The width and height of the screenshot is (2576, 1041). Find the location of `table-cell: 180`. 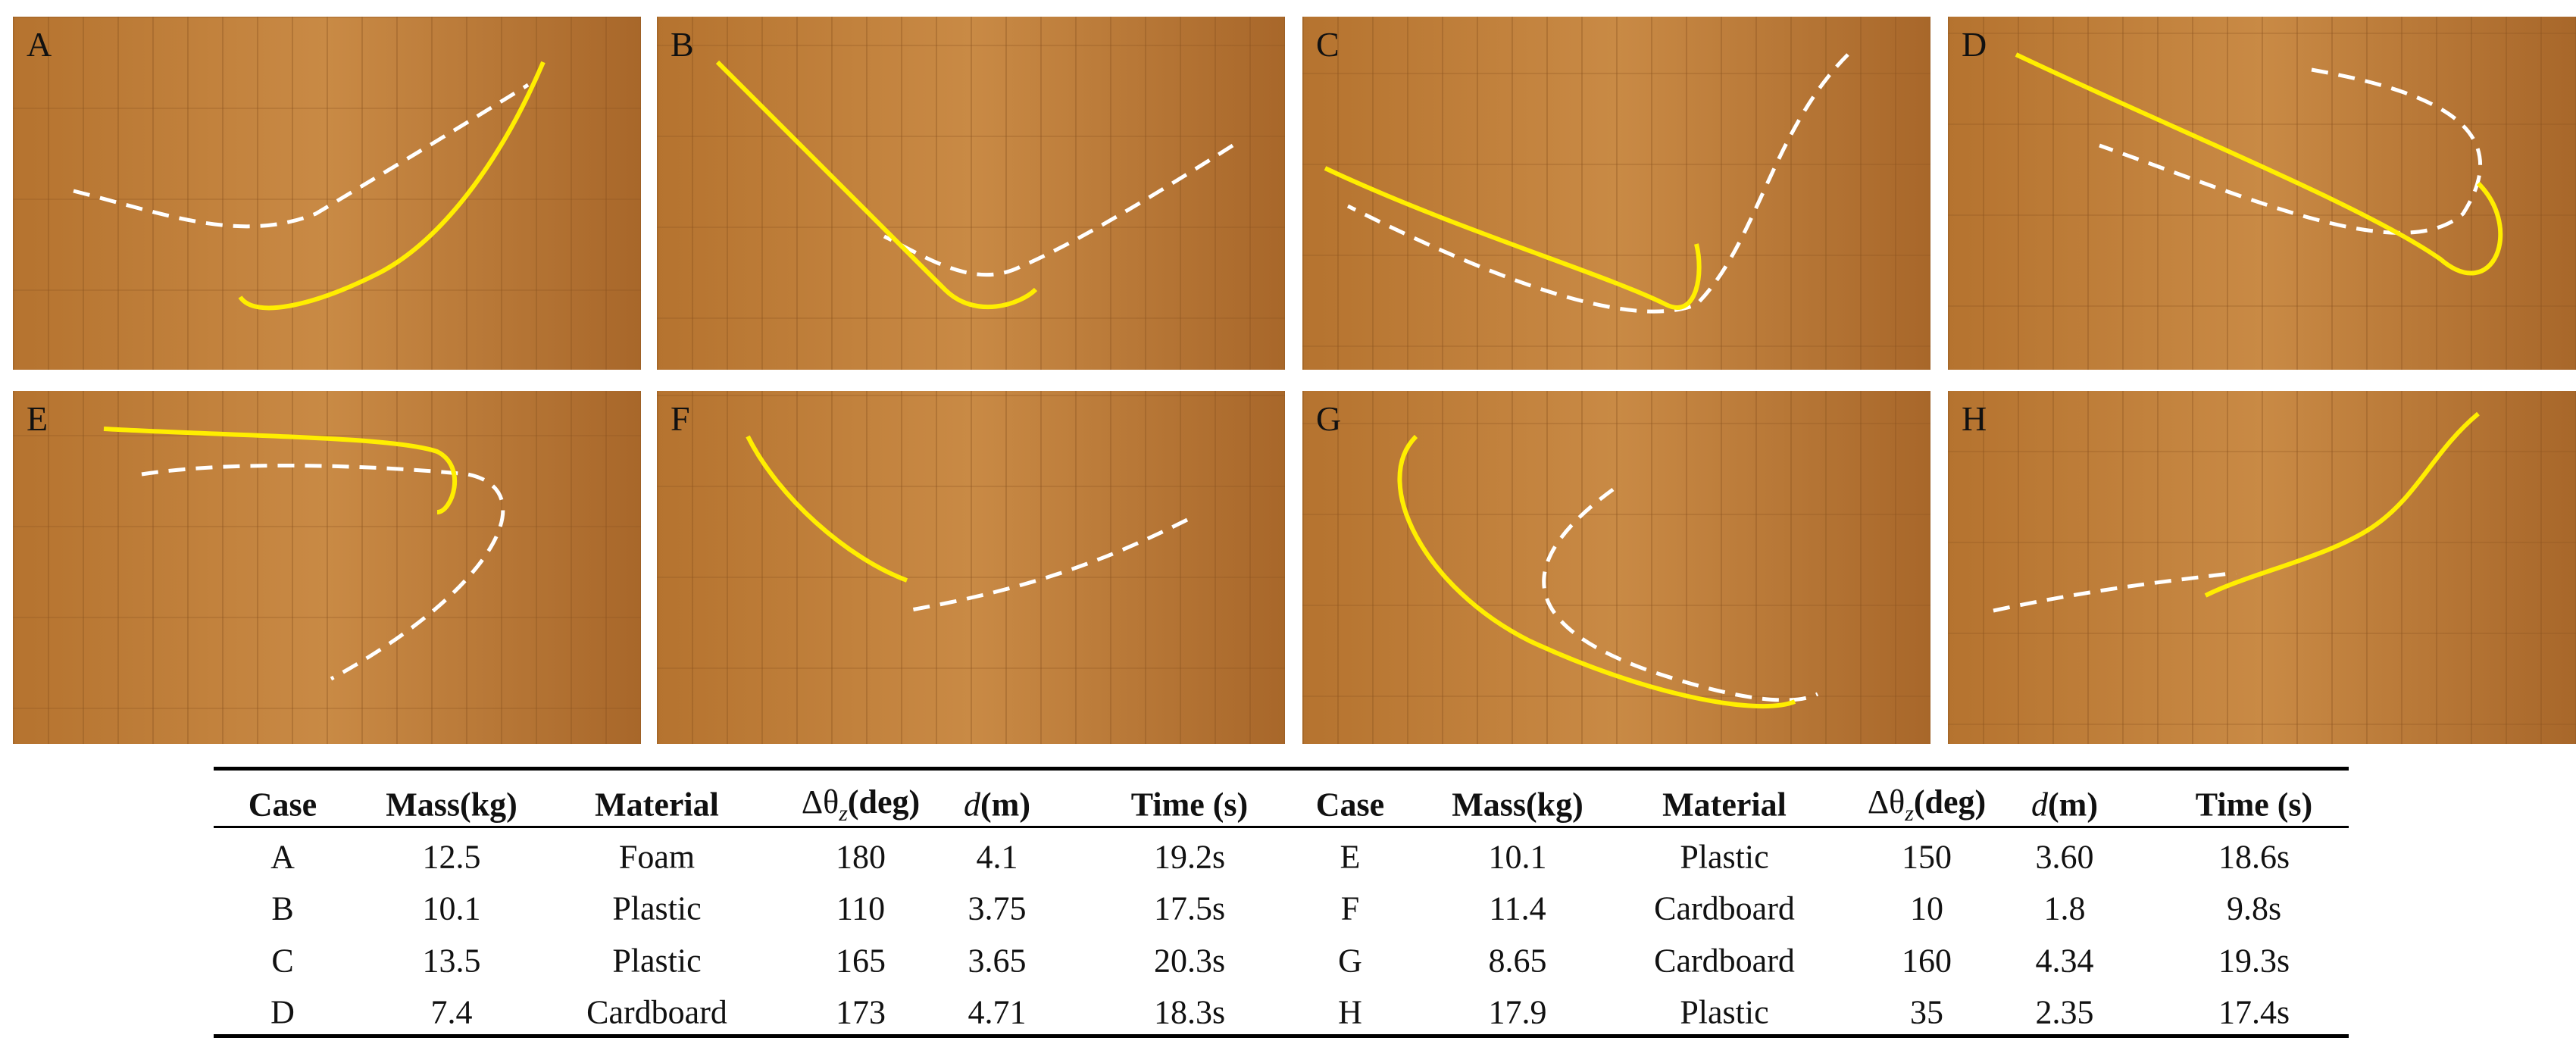

table-cell: 180 is located at coordinates (861, 857).